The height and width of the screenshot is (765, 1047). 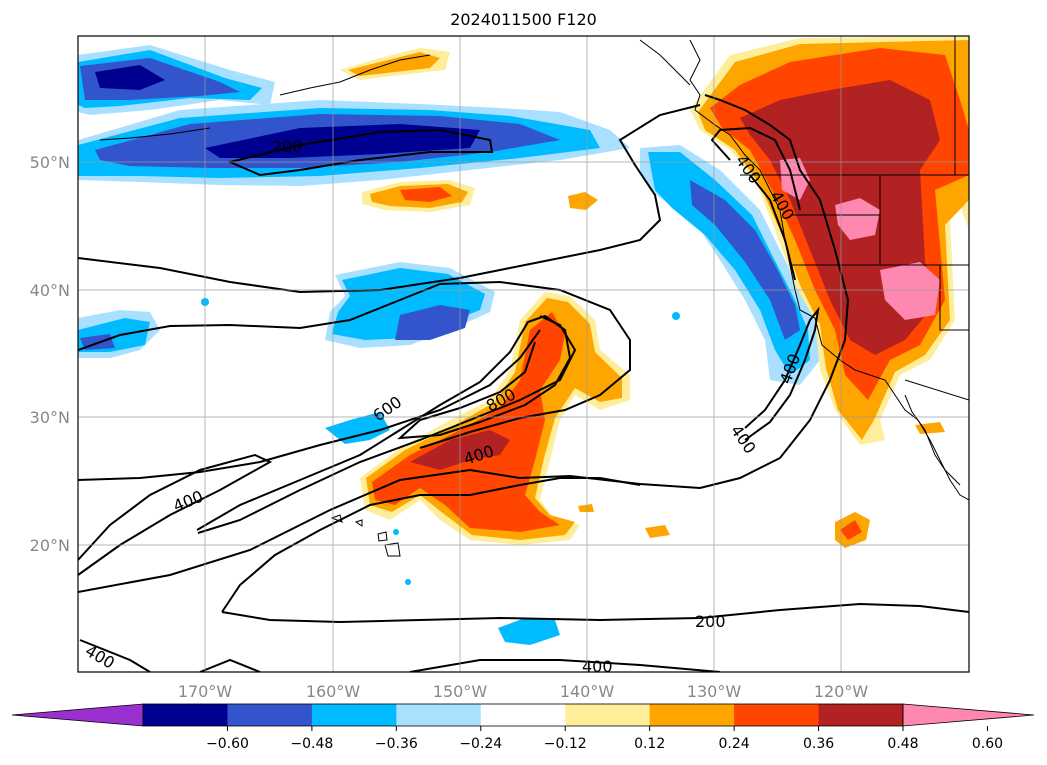 I want to click on lat-label: 30°N, so click(x=50, y=417).